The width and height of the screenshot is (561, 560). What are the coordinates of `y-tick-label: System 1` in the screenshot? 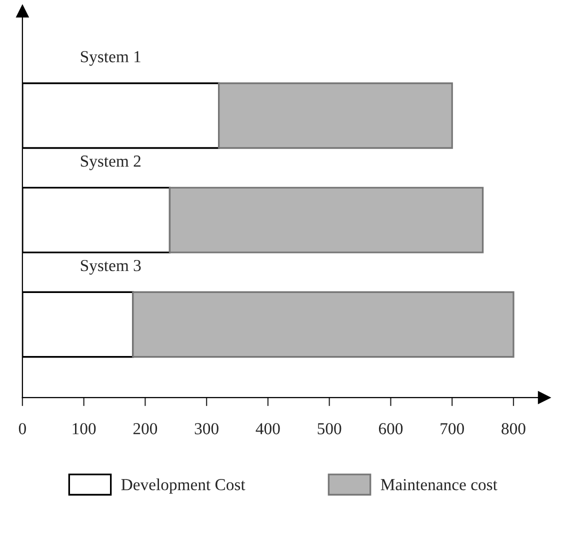 It's located at (110, 58).